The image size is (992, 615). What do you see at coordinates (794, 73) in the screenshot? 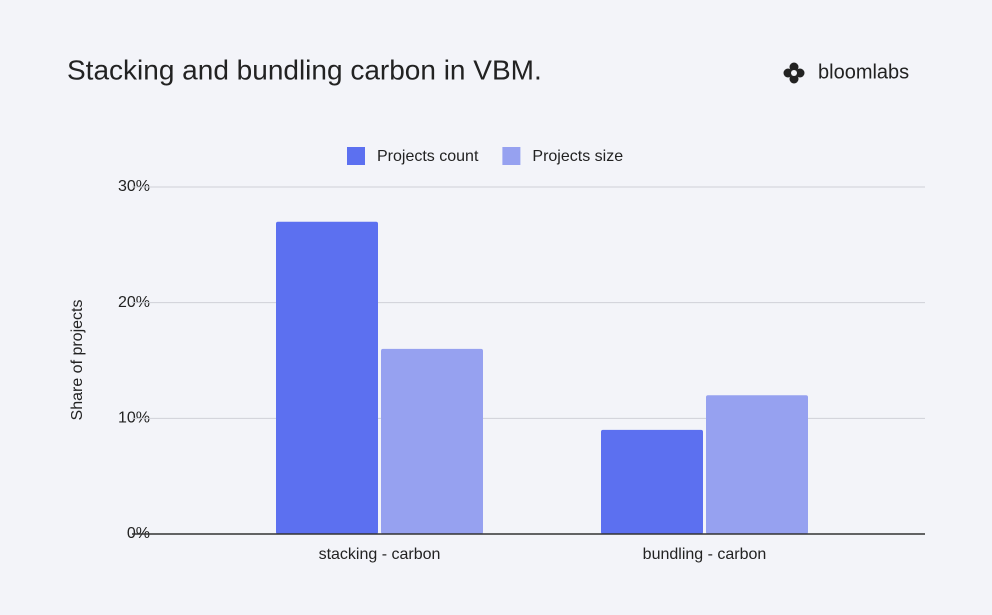
I see `brand-logo` at bounding box center [794, 73].